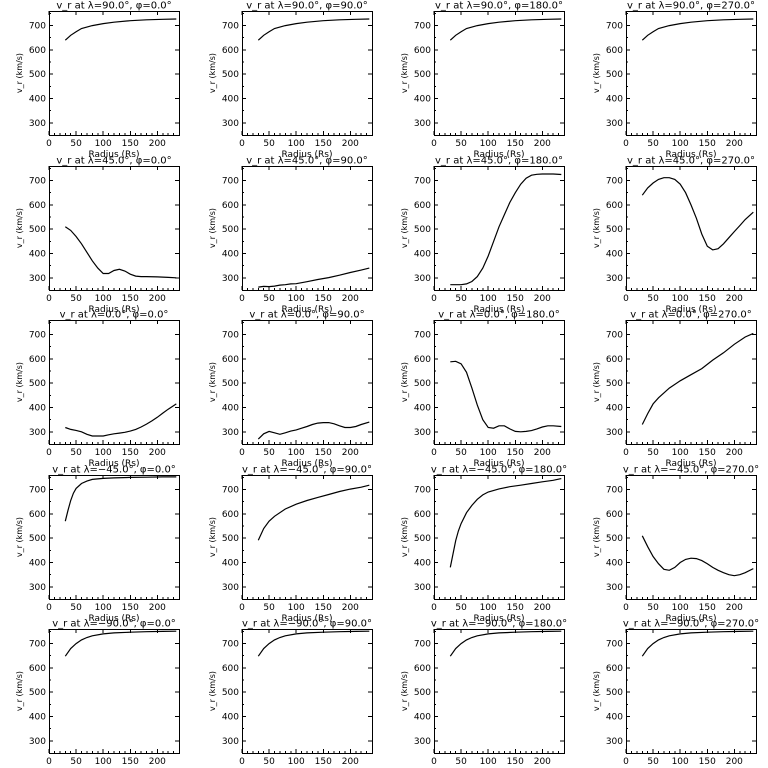 This screenshot has height=768, width=768. I want to click on subplot-title: v_r at λ=45.0°, φ=90.0°, so click(307, 161).